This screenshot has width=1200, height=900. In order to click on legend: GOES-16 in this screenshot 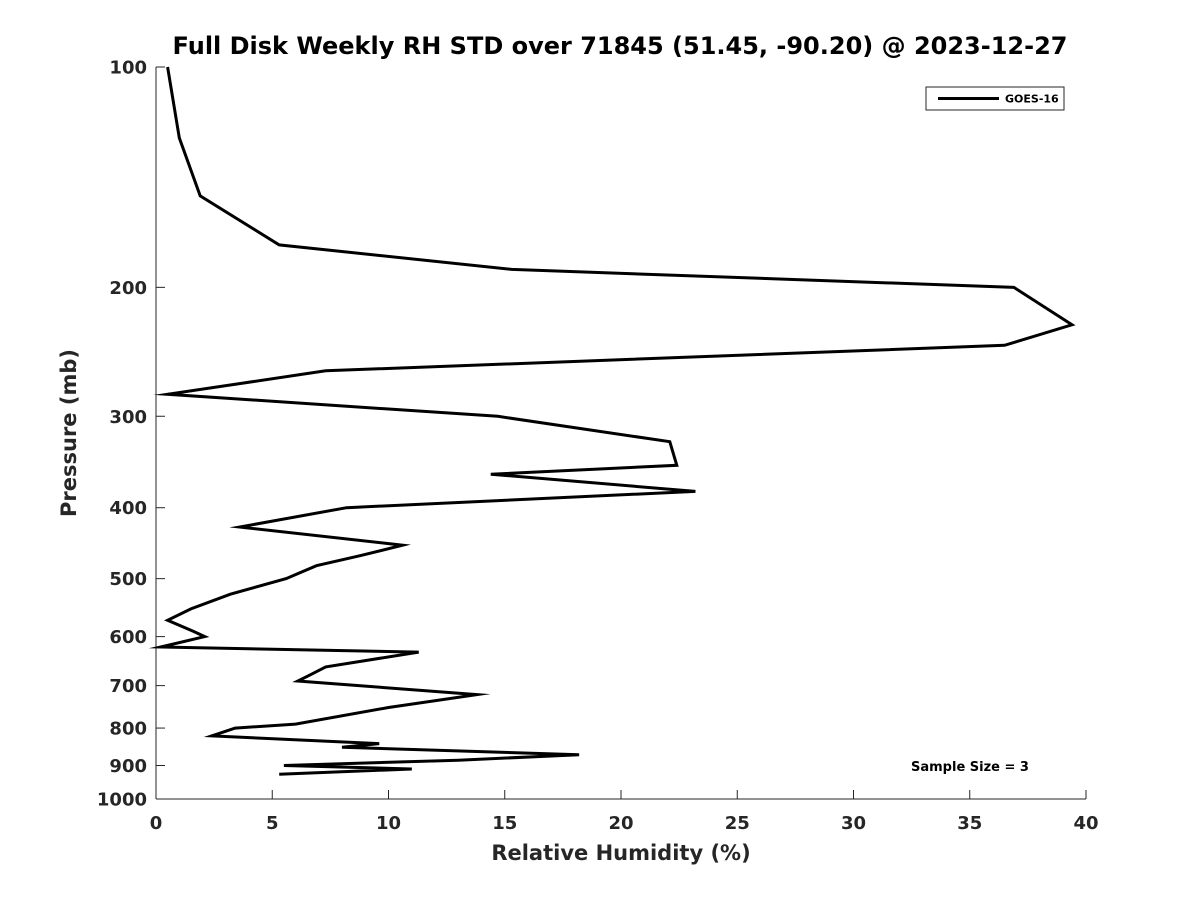, I will do `click(995, 98)`.